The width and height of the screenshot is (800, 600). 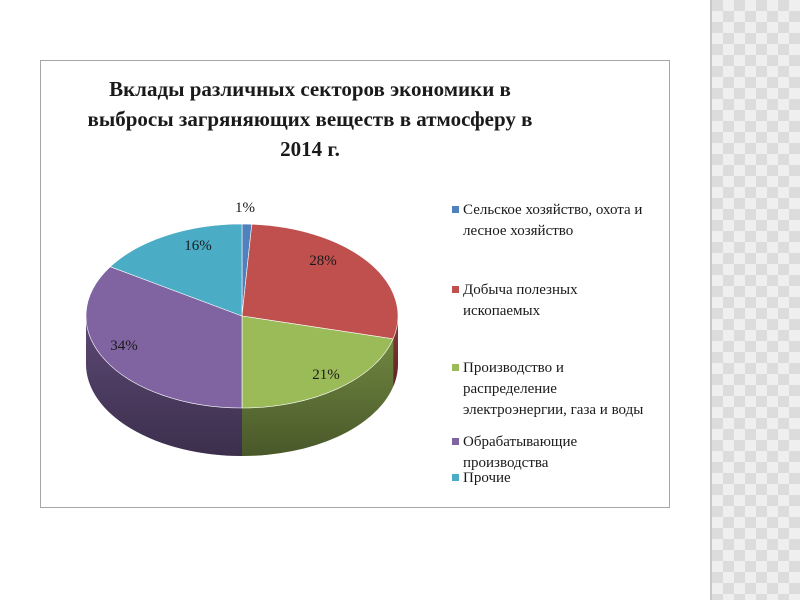 What do you see at coordinates (711, 300) in the screenshot?
I see `side-divider` at bounding box center [711, 300].